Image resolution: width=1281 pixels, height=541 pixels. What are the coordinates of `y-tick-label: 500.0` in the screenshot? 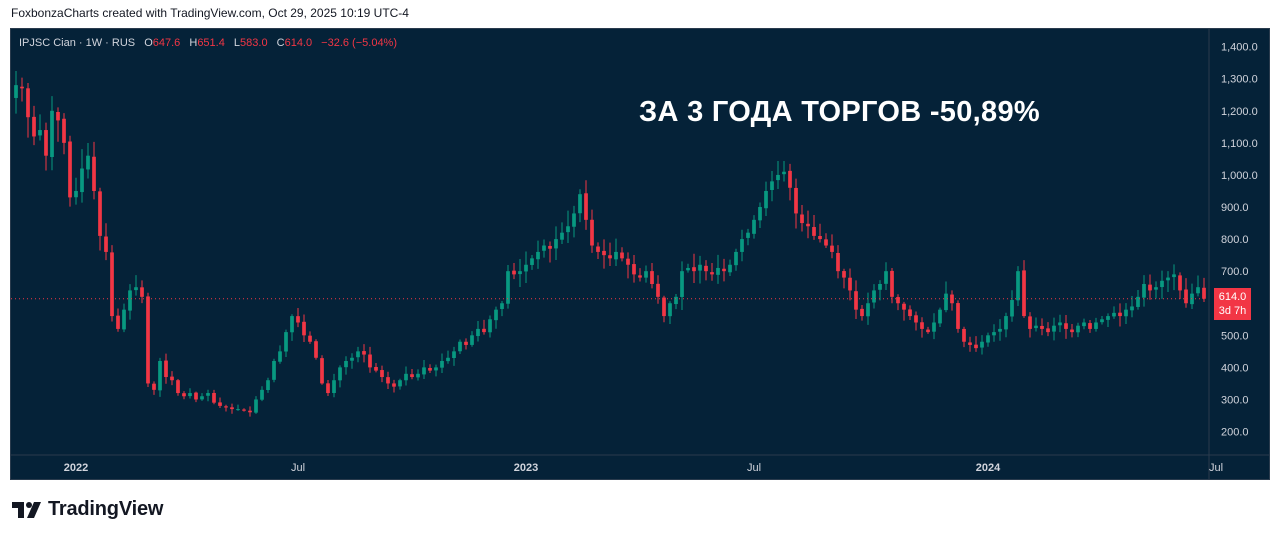 It's located at (1235, 336).